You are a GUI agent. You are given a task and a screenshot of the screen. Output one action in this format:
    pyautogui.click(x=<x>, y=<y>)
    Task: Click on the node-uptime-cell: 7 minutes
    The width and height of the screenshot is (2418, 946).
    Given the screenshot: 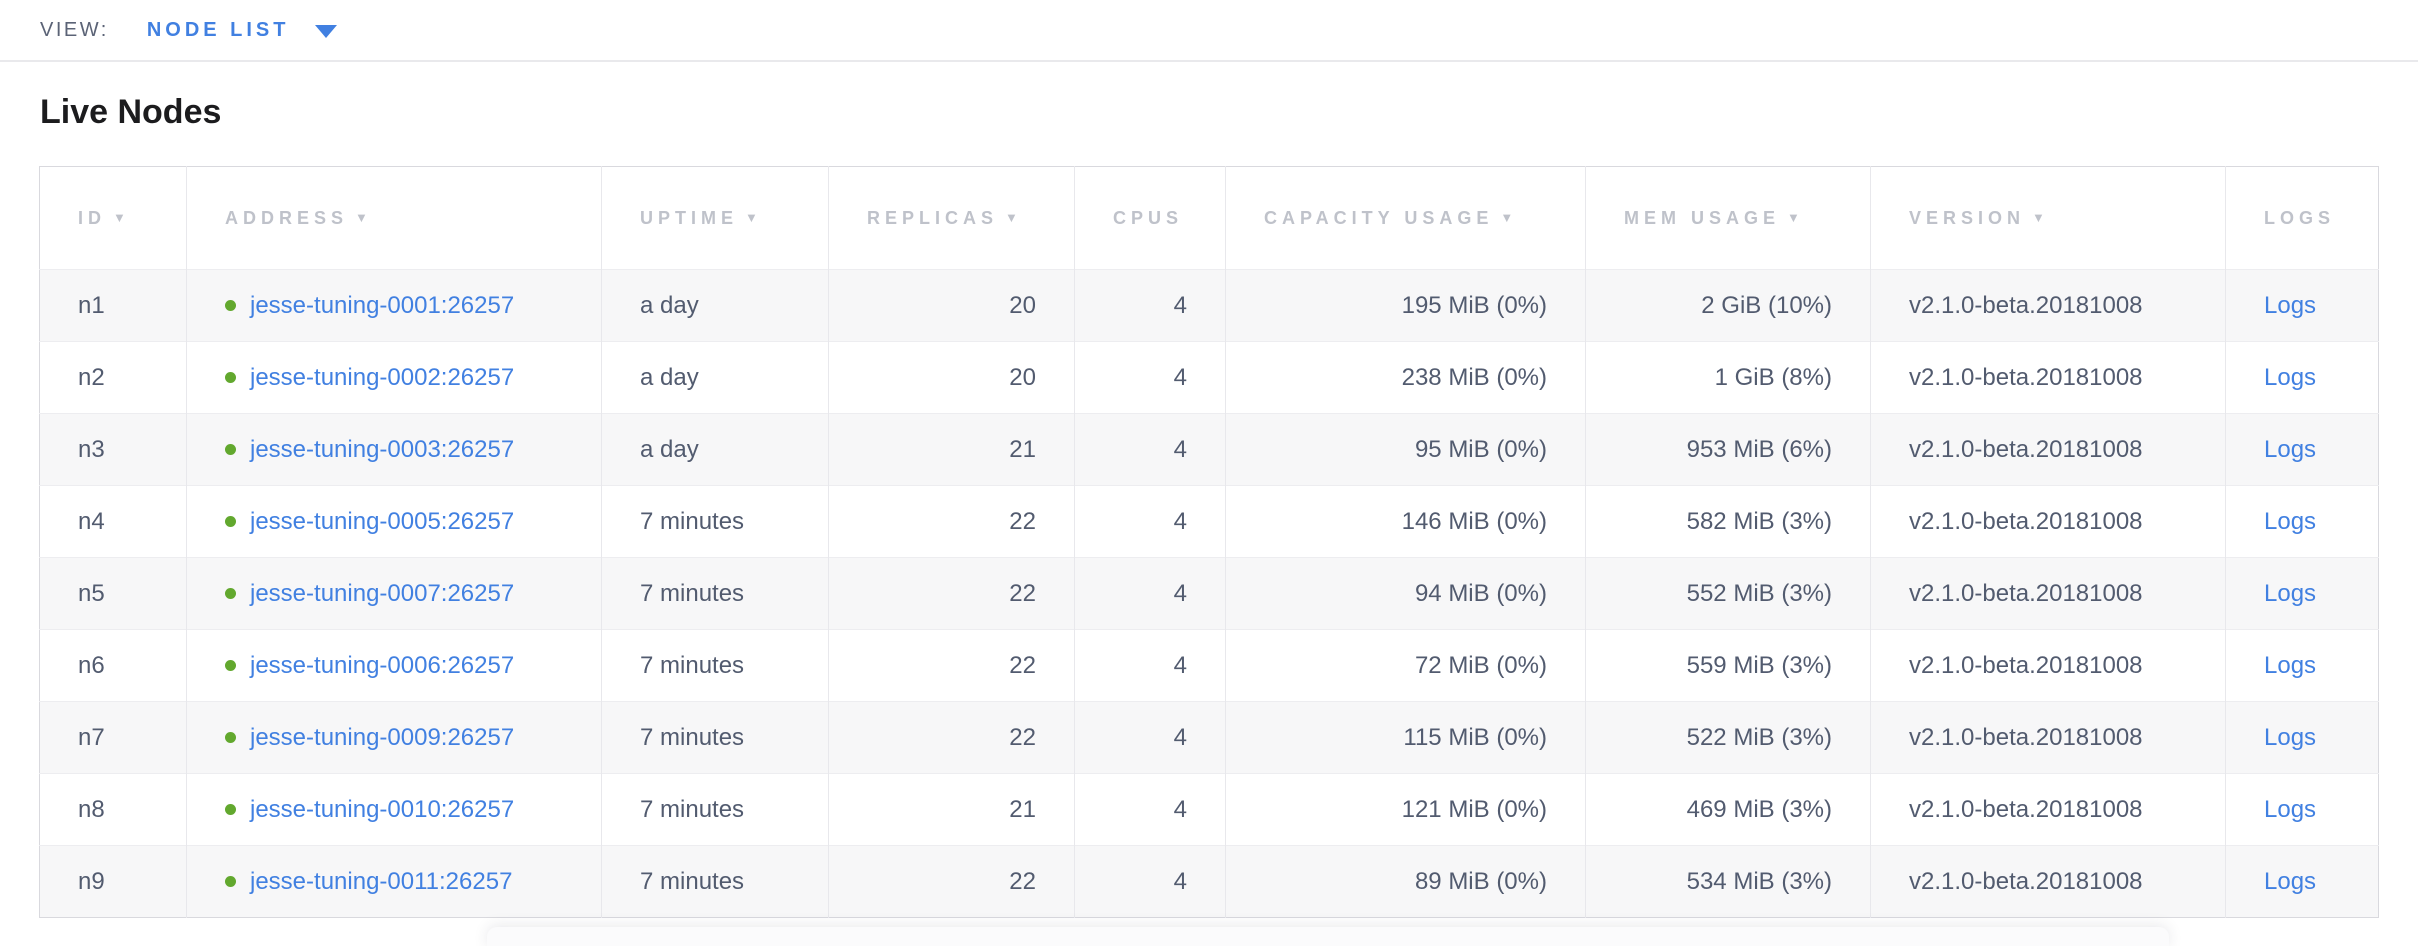 What is the action you would take?
    pyautogui.click(x=715, y=521)
    